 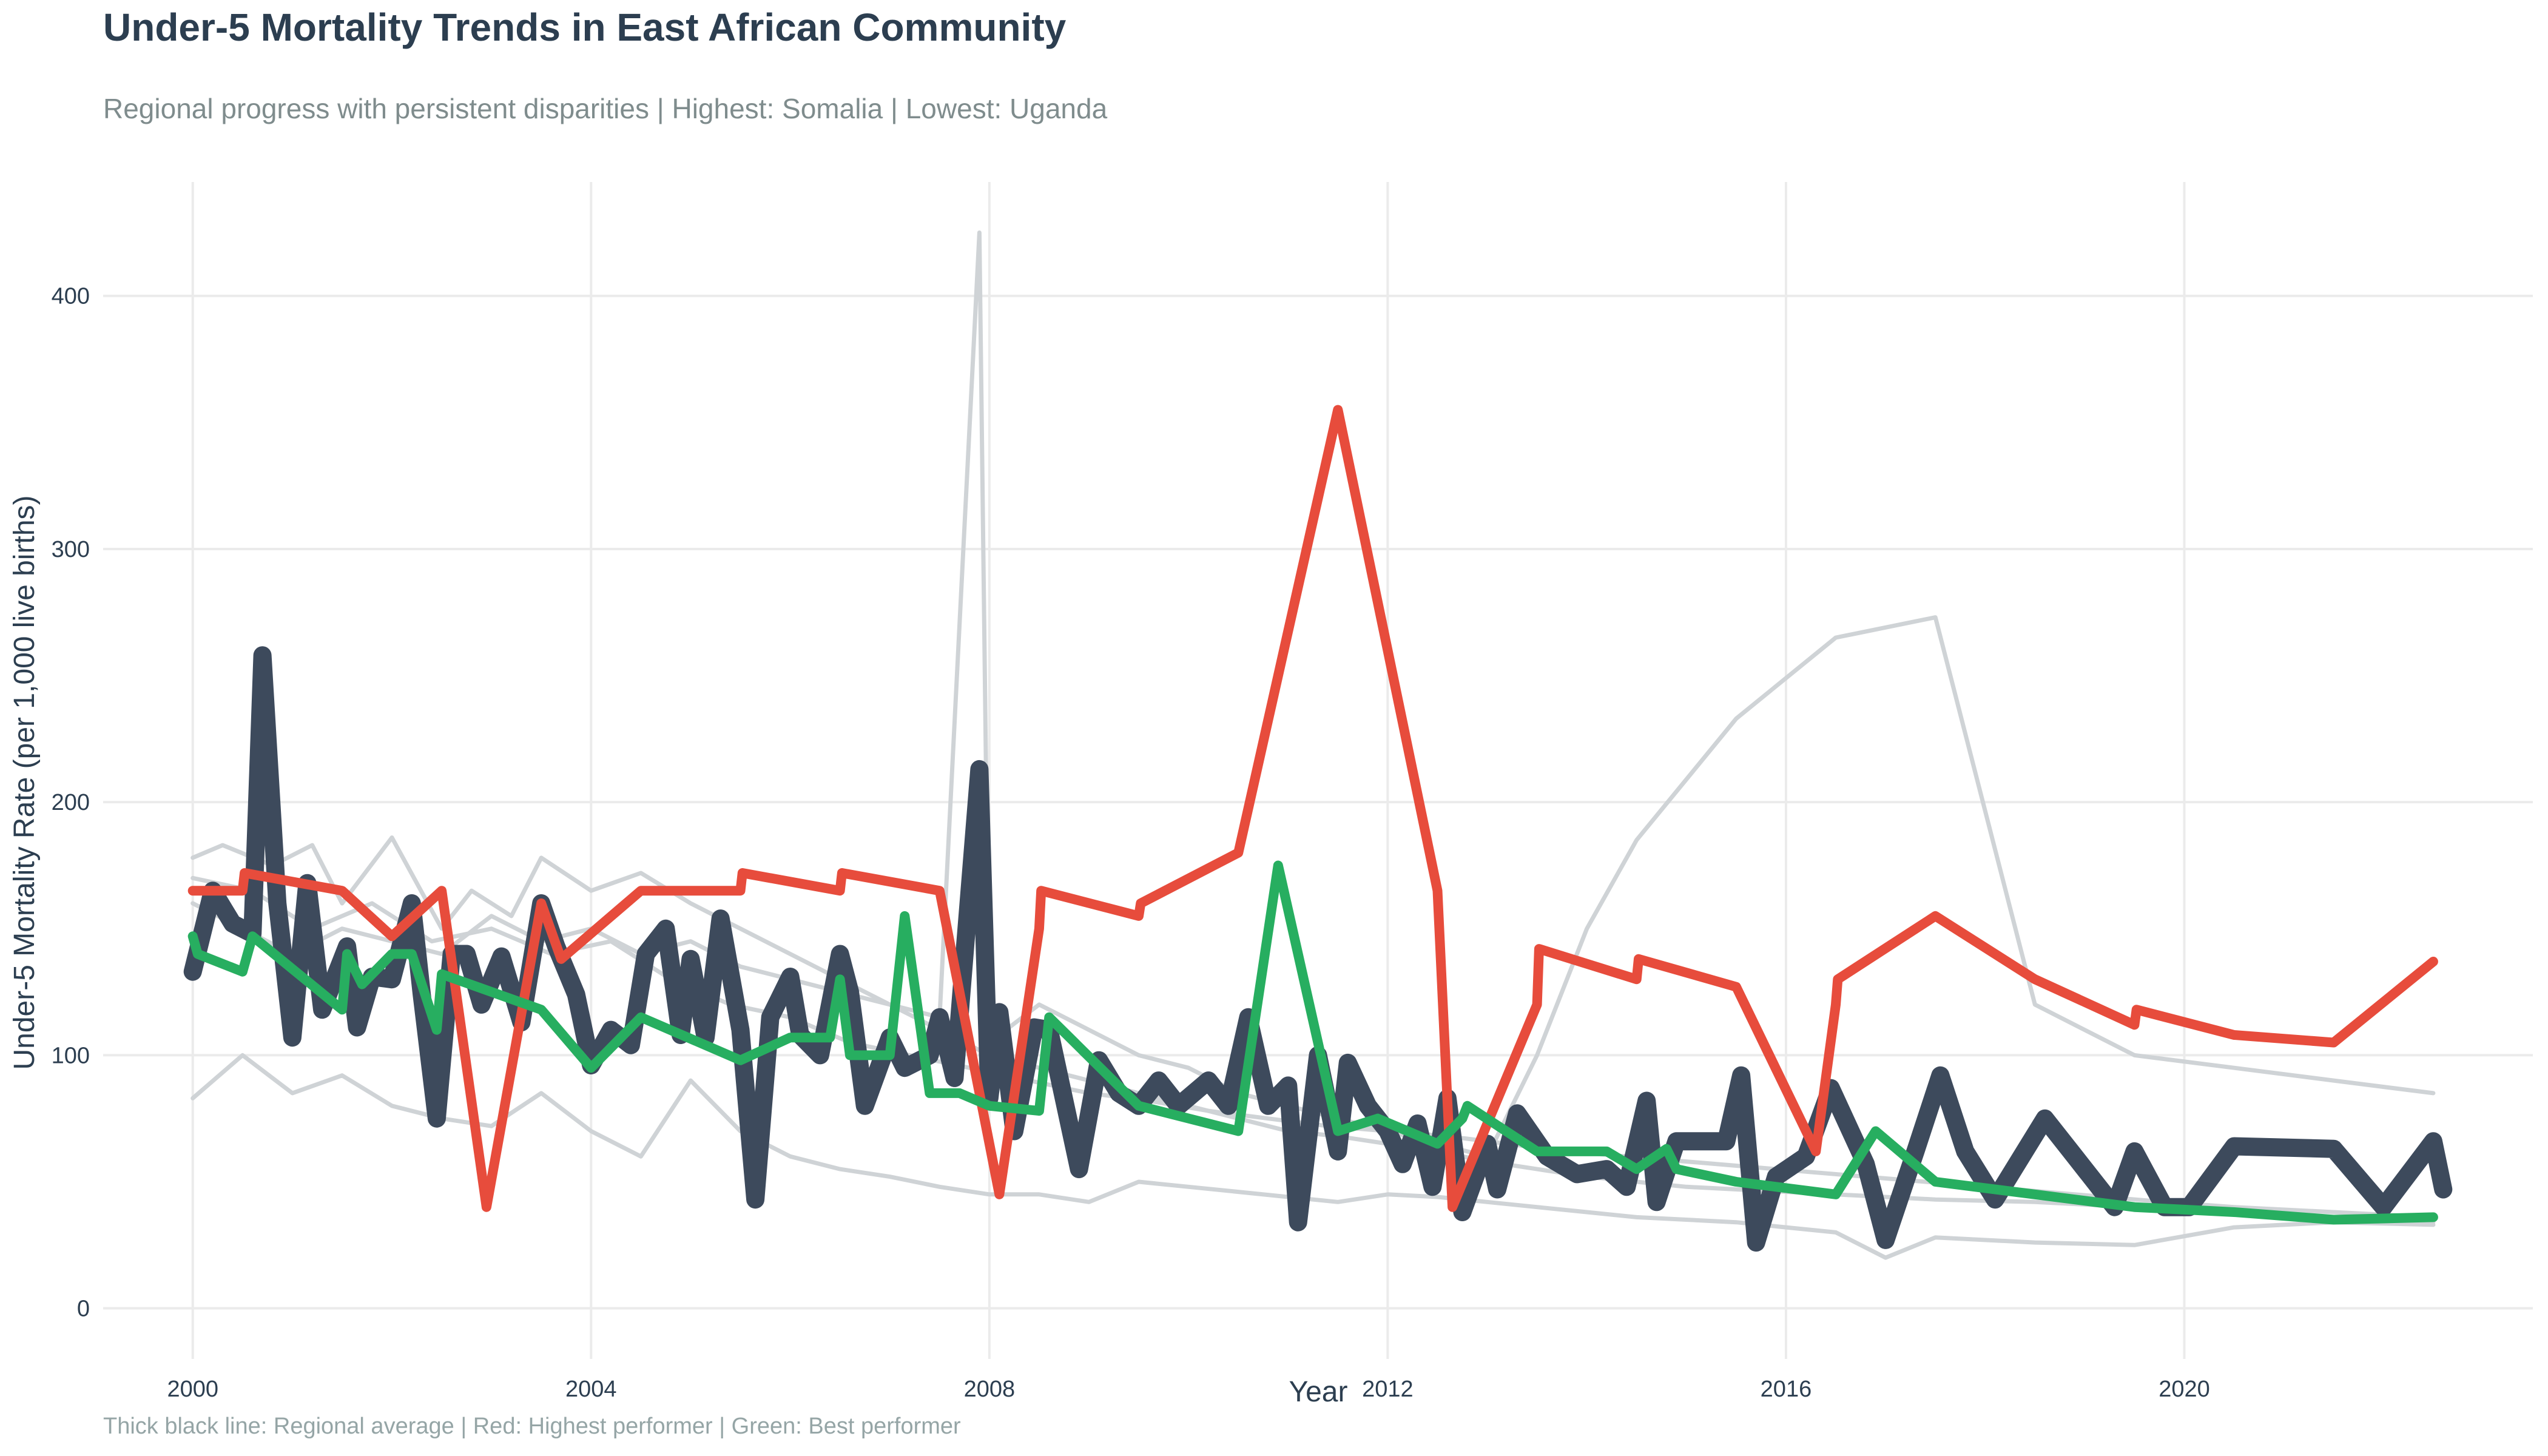 I want to click on y-tick-label: 300, so click(x=71, y=549).